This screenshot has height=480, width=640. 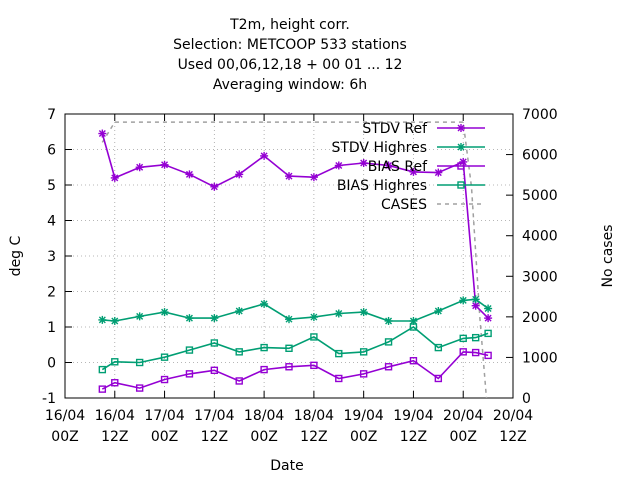 I want to click on legend-entry: BIAS Highres, so click(x=411, y=186).